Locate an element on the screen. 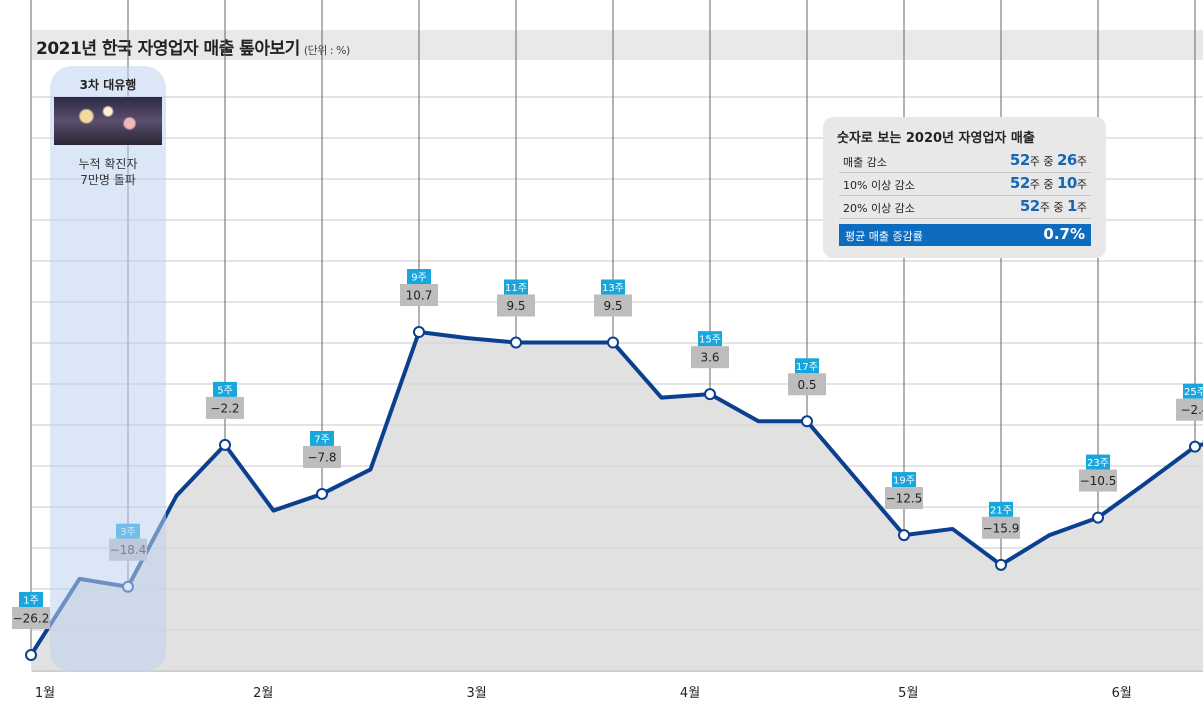 The height and width of the screenshot is (706, 1203). week-tag: 19주 is located at coordinates (904, 481).